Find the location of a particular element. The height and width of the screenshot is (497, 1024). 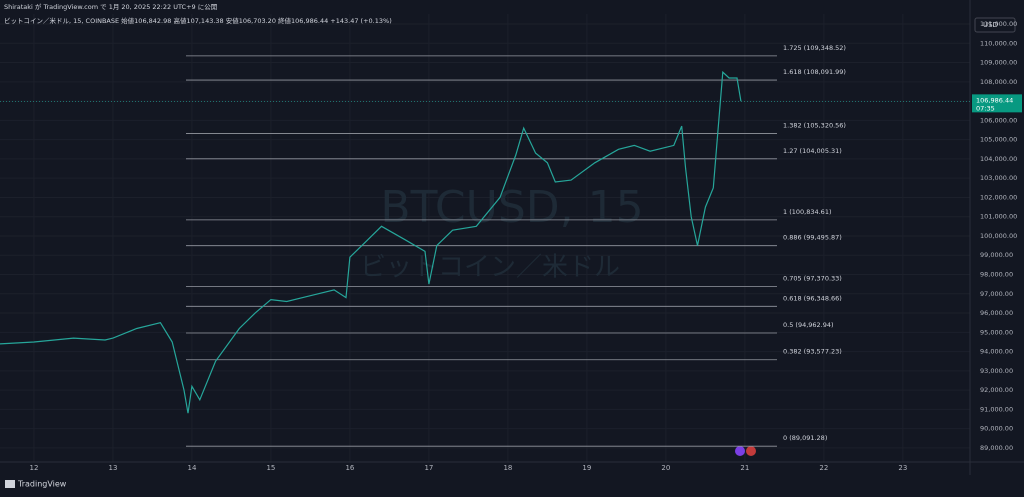

x-tick-label: 20 is located at coordinates (665, 468).